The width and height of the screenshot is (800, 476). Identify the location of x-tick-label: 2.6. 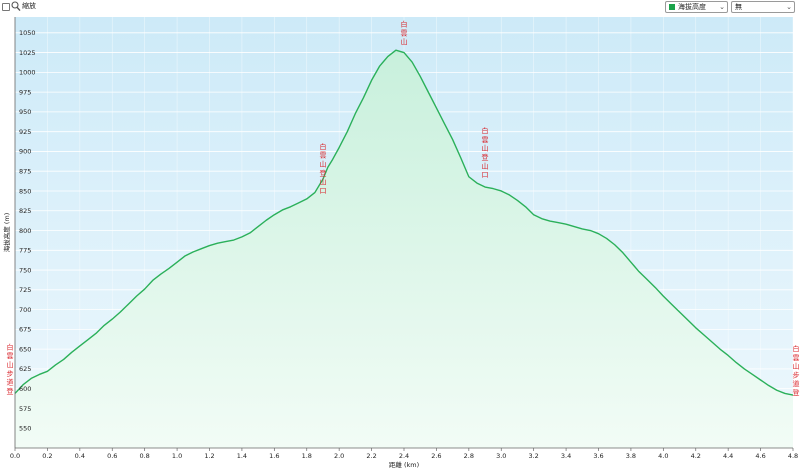
(436, 456).